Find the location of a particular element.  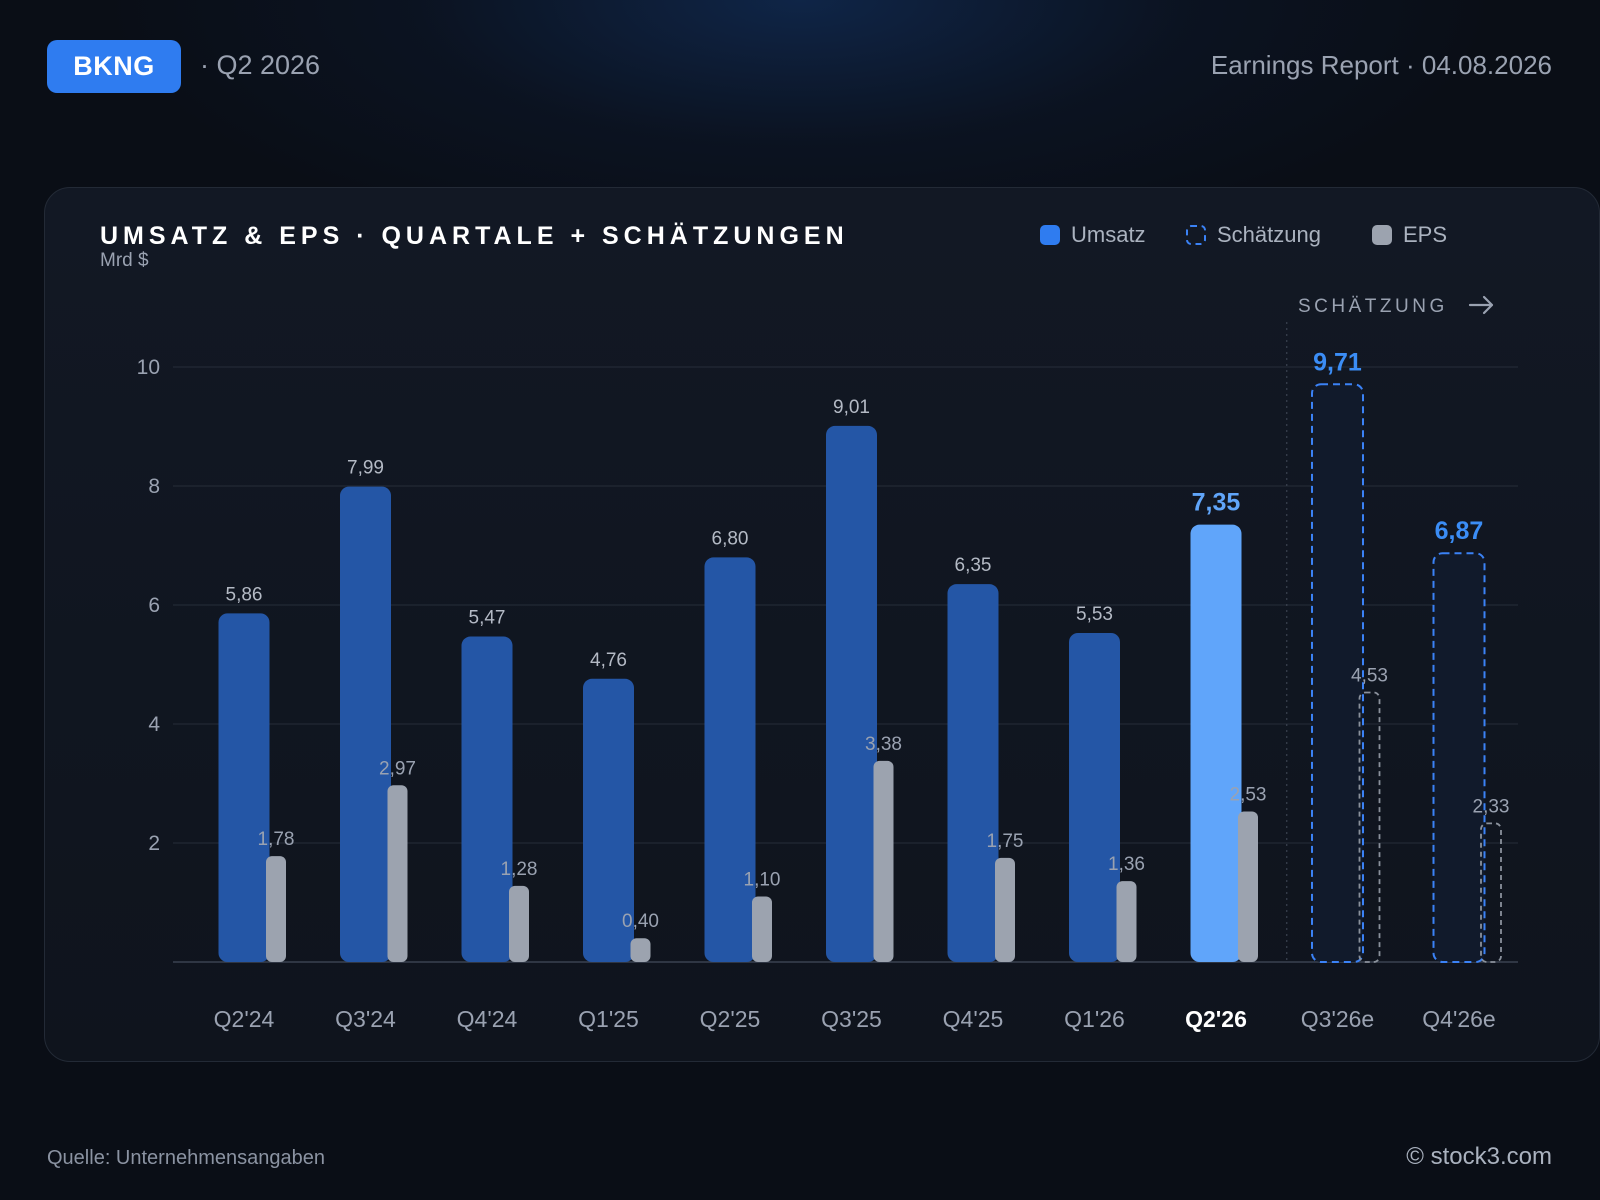

x-category-label: Q4'24 is located at coordinates (487, 1019).